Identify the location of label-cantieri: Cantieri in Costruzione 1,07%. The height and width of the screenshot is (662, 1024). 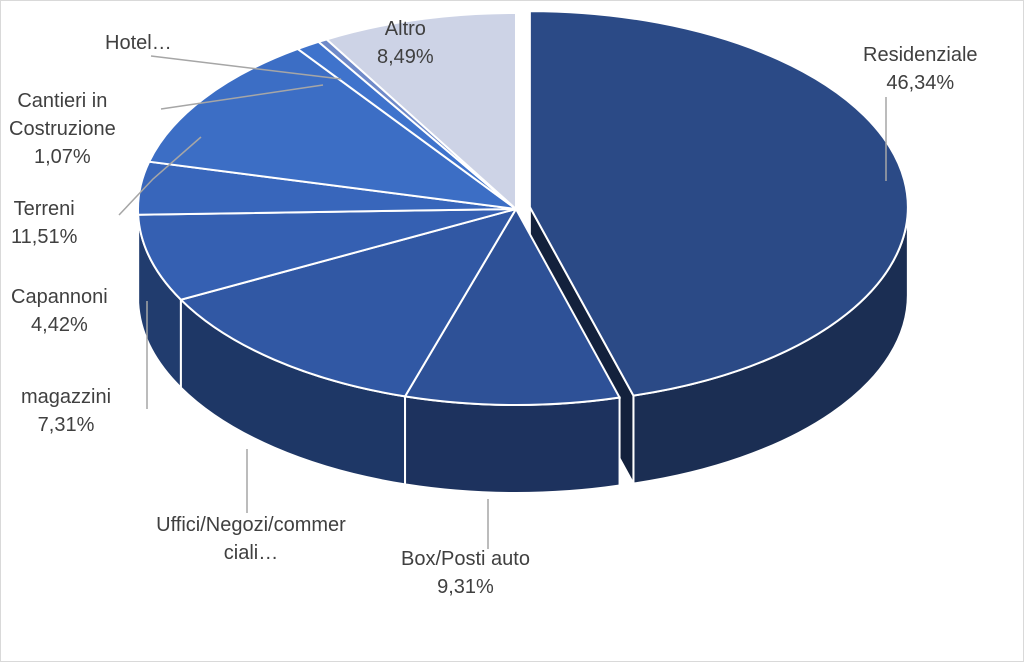
(62, 129).